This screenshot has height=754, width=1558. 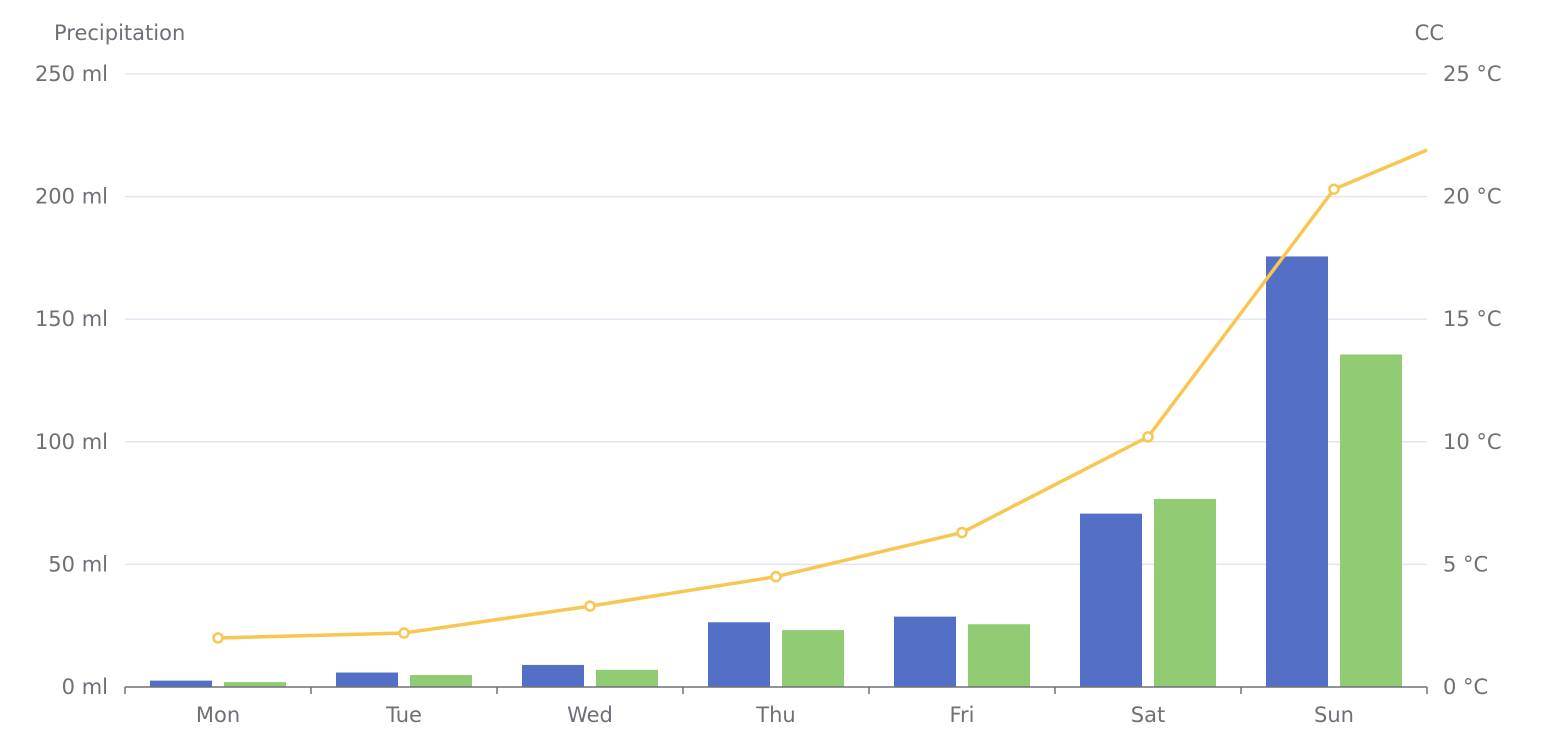 I want to click on right-tick-label: 0 °C, so click(x=1465, y=687).